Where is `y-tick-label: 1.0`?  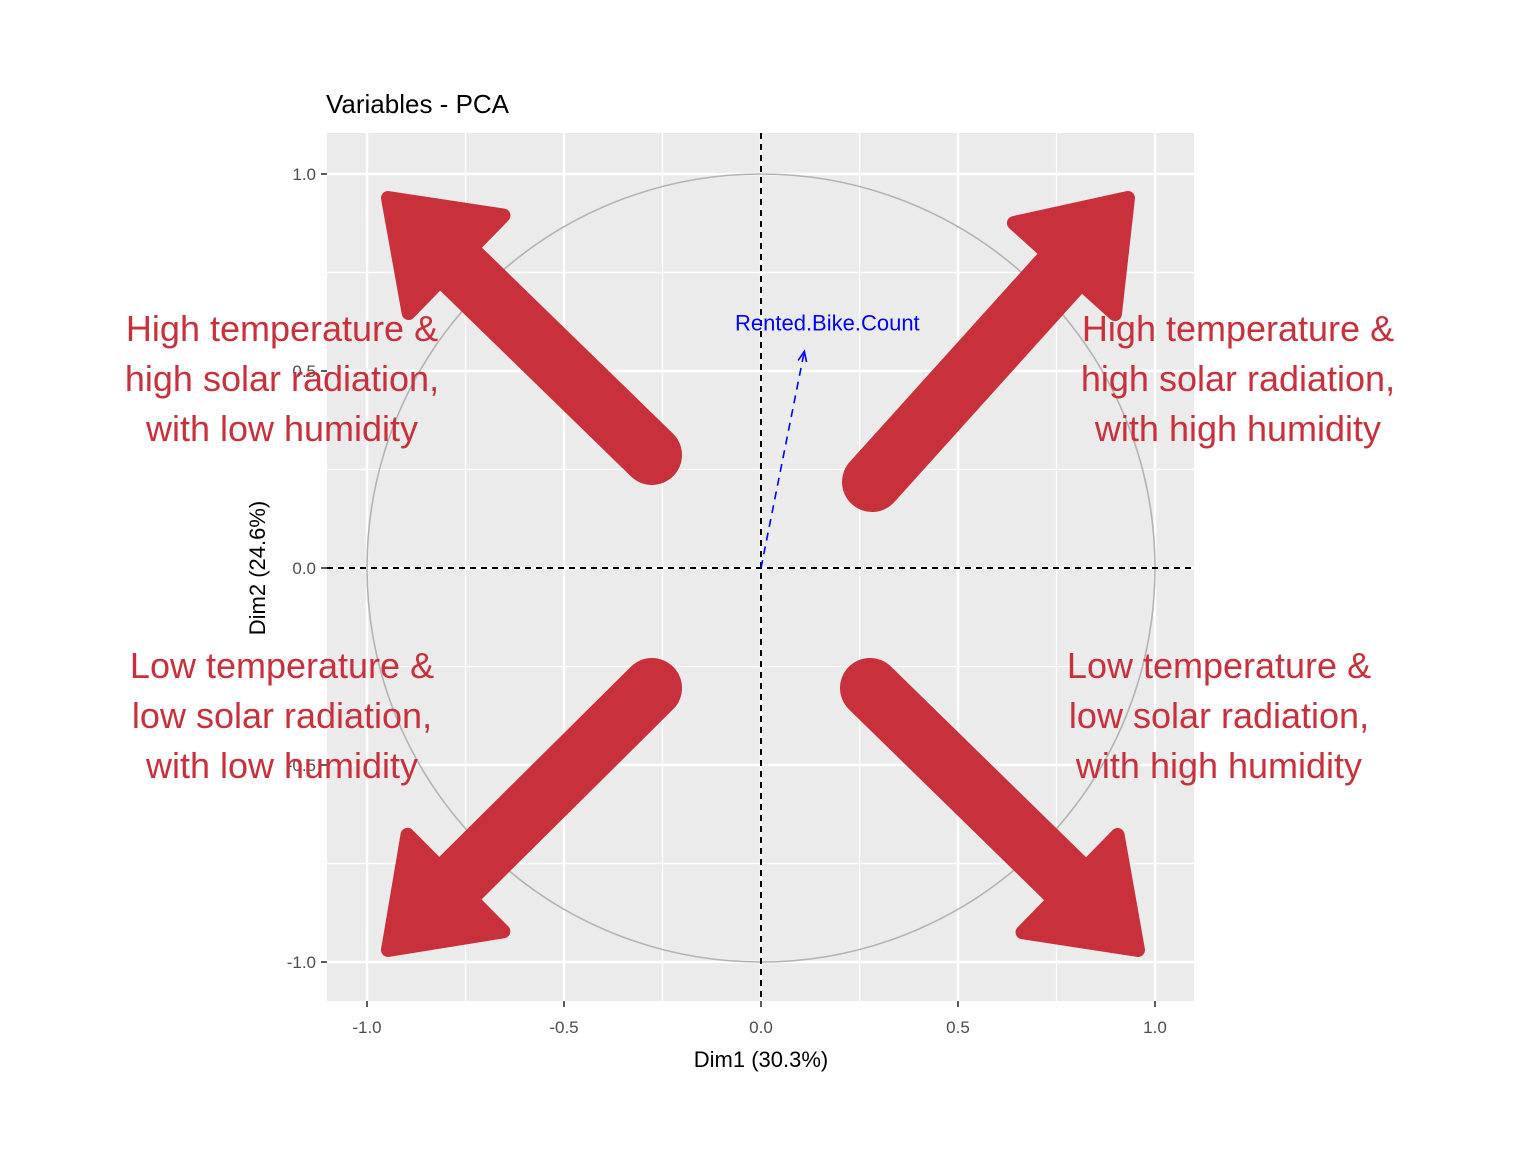 y-tick-label: 1.0 is located at coordinates (304, 174).